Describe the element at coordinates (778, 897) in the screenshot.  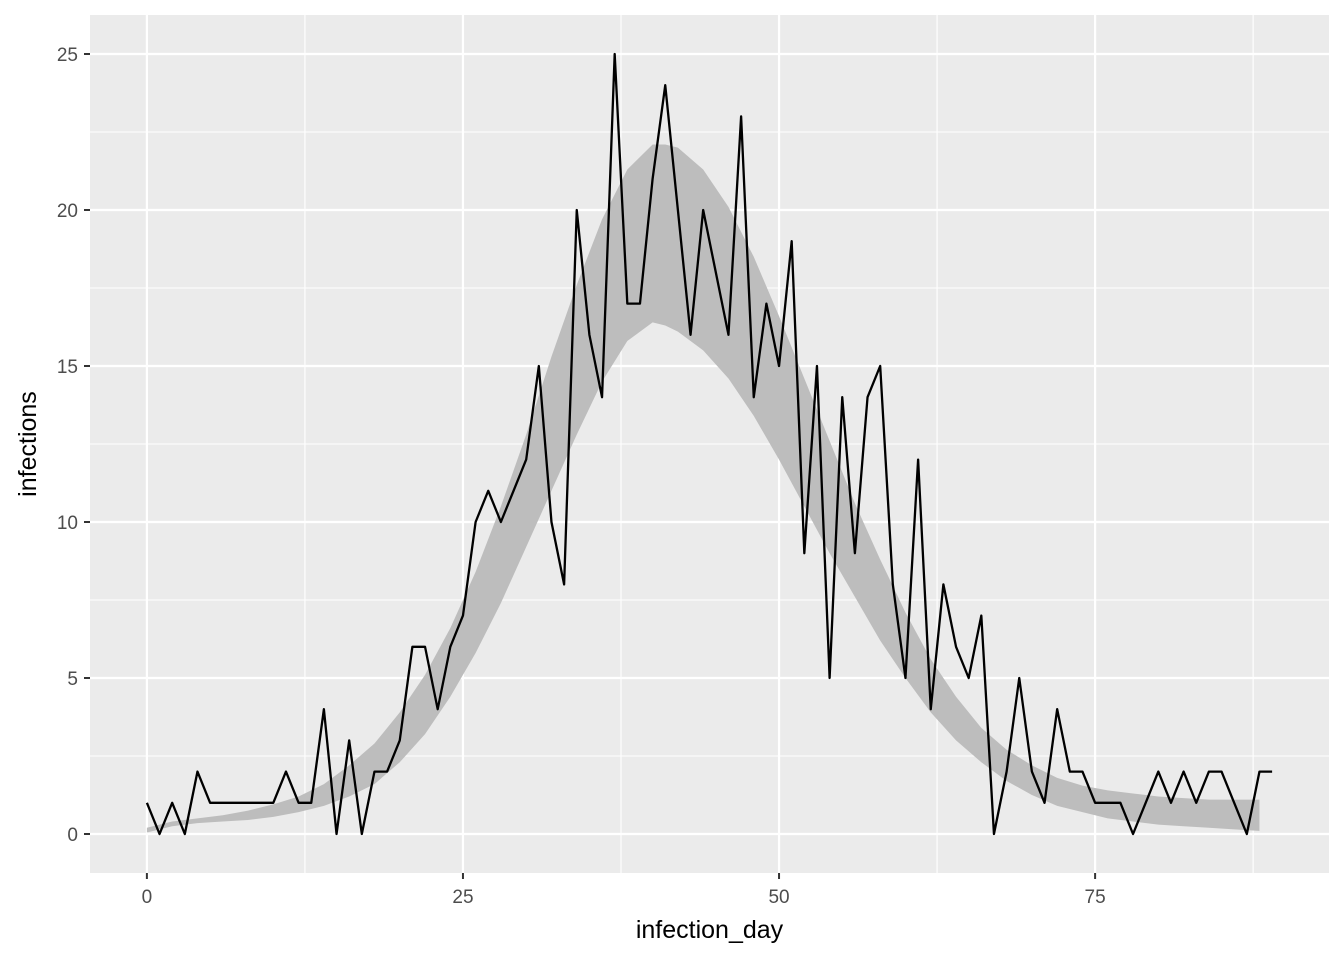
I see `x-tick-label: 50` at that location.